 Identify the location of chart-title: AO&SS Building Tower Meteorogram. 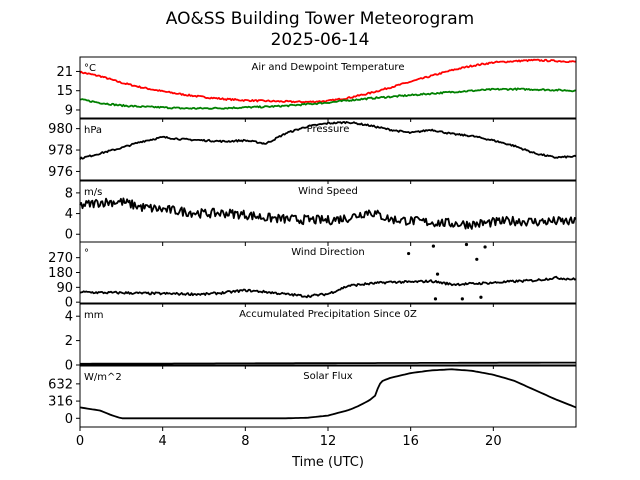
(320, 19).